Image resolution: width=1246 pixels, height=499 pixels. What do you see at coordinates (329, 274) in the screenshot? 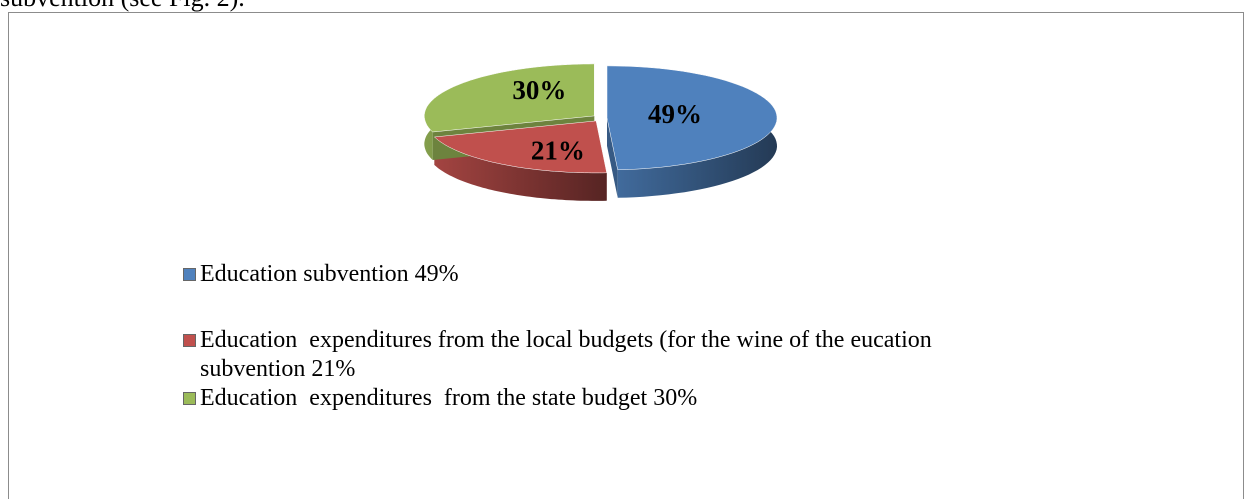
I see `legend-label: Education subvention 49%` at bounding box center [329, 274].